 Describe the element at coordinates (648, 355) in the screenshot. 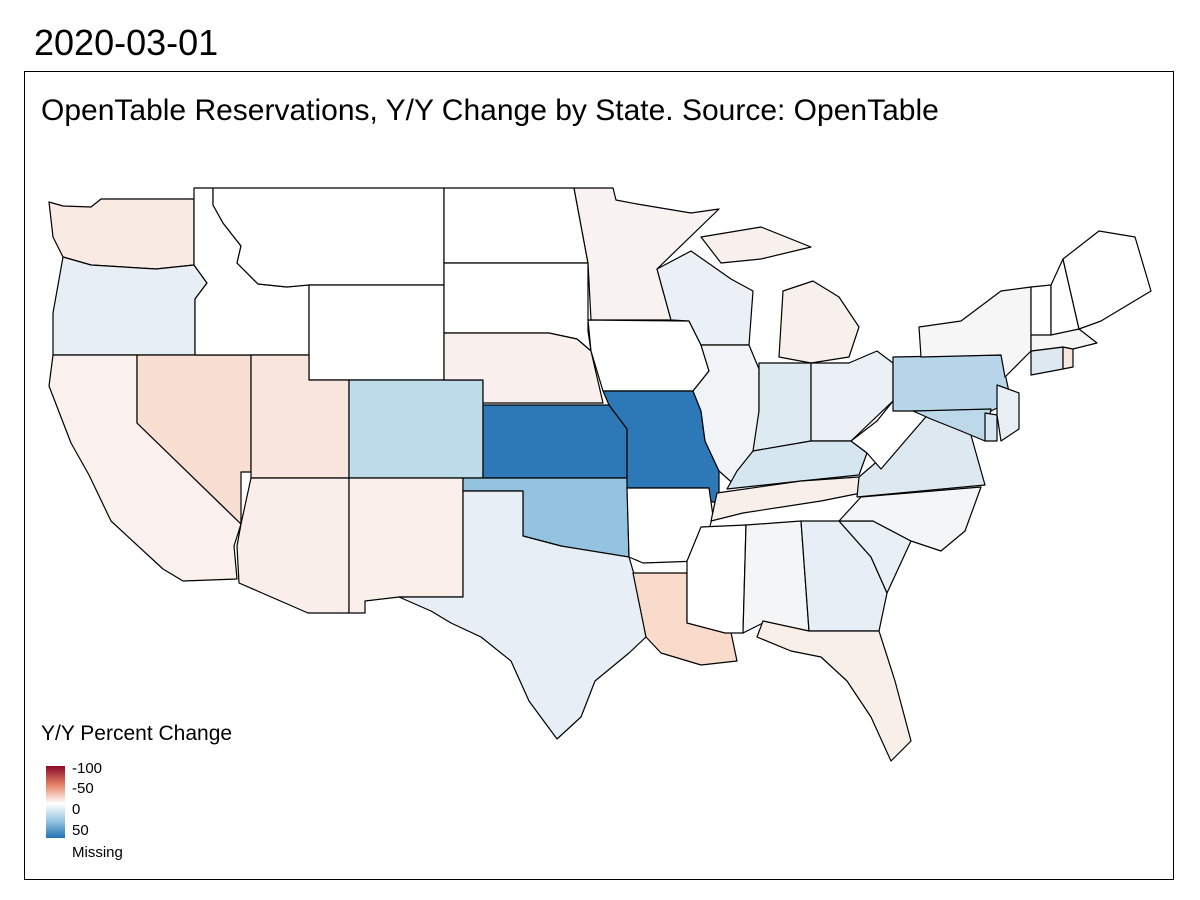

I see `state-ia` at that location.